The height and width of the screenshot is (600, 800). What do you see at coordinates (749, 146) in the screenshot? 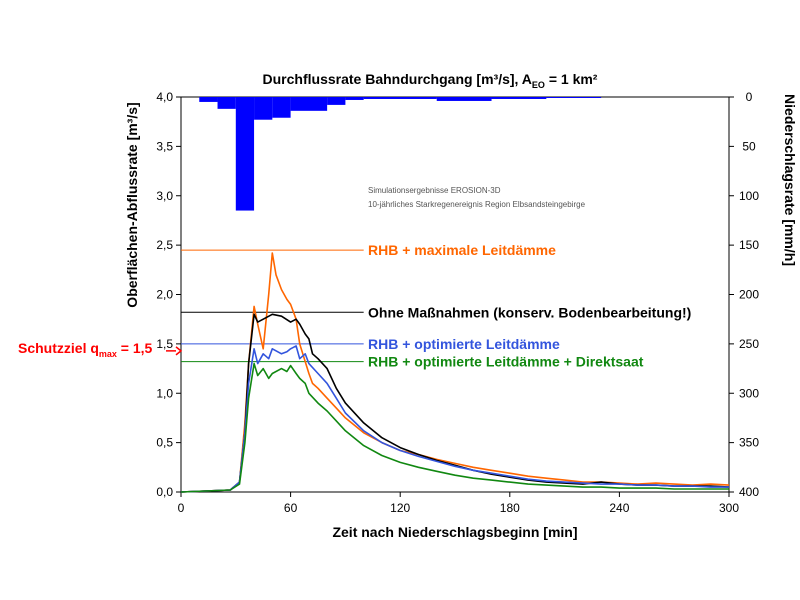
I see `y2-tick-label: 50` at bounding box center [749, 146].